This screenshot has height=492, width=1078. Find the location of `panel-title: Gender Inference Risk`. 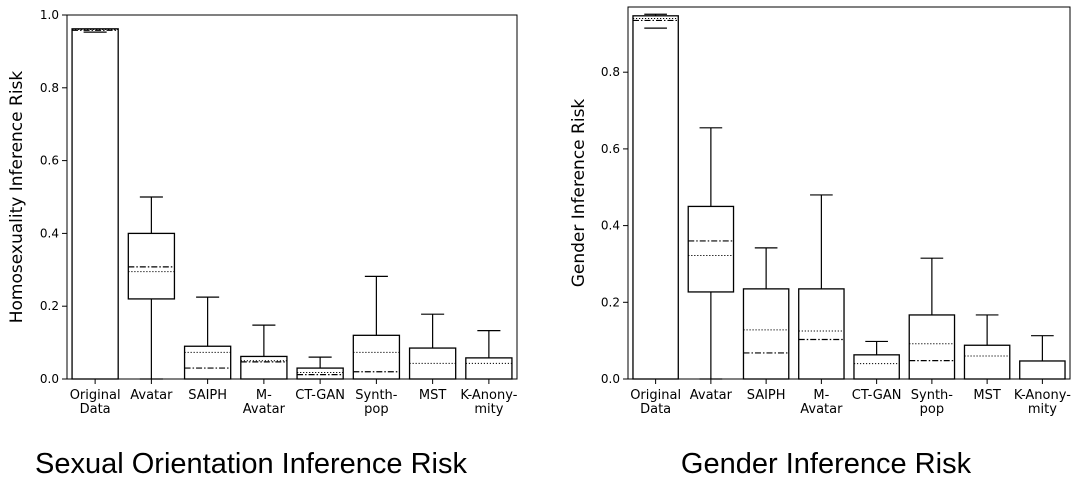

panel-title: Gender Inference Risk is located at coordinates (826, 464).